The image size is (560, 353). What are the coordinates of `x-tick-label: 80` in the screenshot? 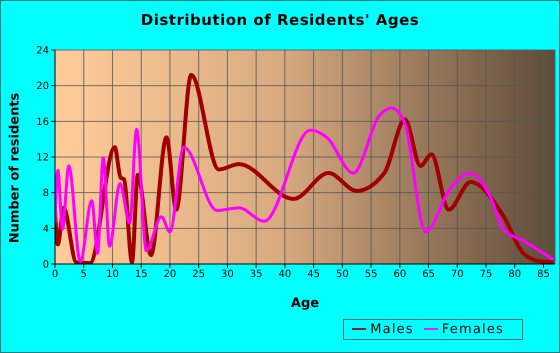 It's located at (515, 274).